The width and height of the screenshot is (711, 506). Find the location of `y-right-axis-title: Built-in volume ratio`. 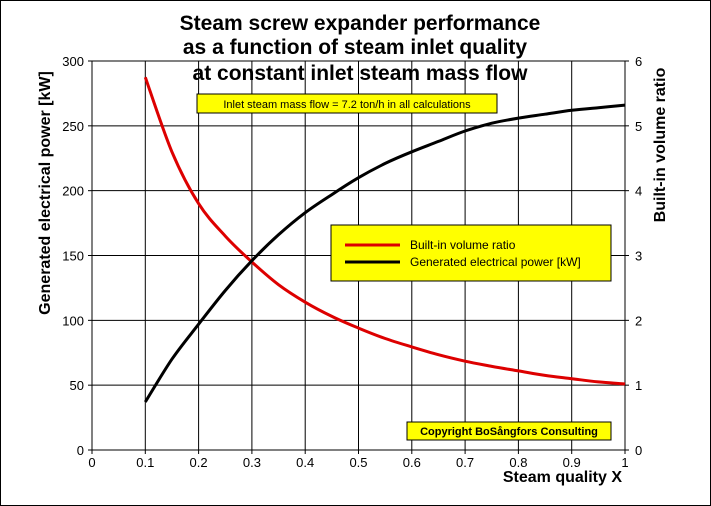

y-right-axis-title: Built-in volume ratio is located at coordinates (660, 144).